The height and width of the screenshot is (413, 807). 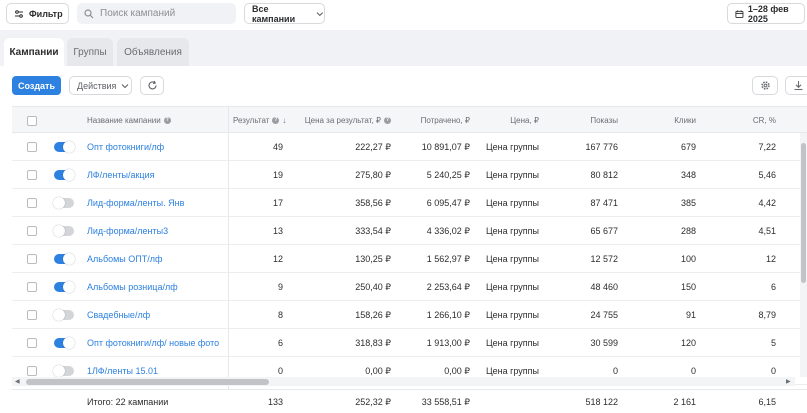 What do you see at coordinates (119, 315) in the screenshot?
I see `campaign-name-link: Свадебные/лф` at bounding box center [119, 315].